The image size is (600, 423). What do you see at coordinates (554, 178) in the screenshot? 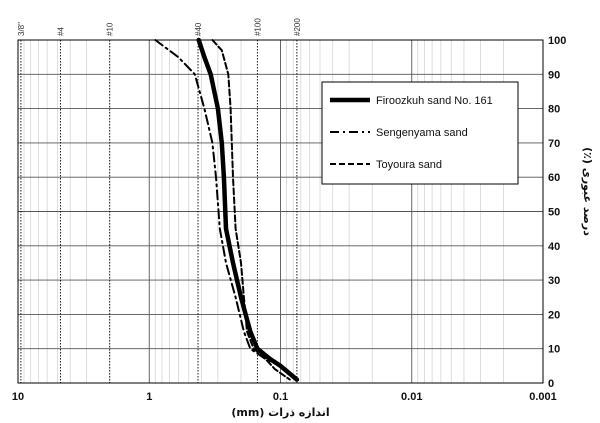
I see `y-tick-label: 60` at bounding box center [554, 178].